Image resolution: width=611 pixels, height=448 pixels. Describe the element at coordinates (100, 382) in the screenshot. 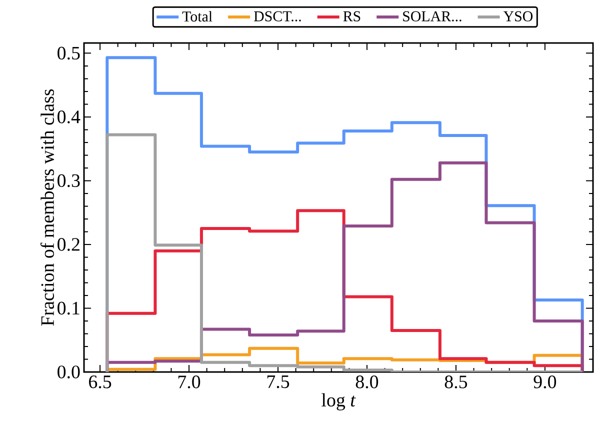

I see `x-tick-label: 6.5` at that location.